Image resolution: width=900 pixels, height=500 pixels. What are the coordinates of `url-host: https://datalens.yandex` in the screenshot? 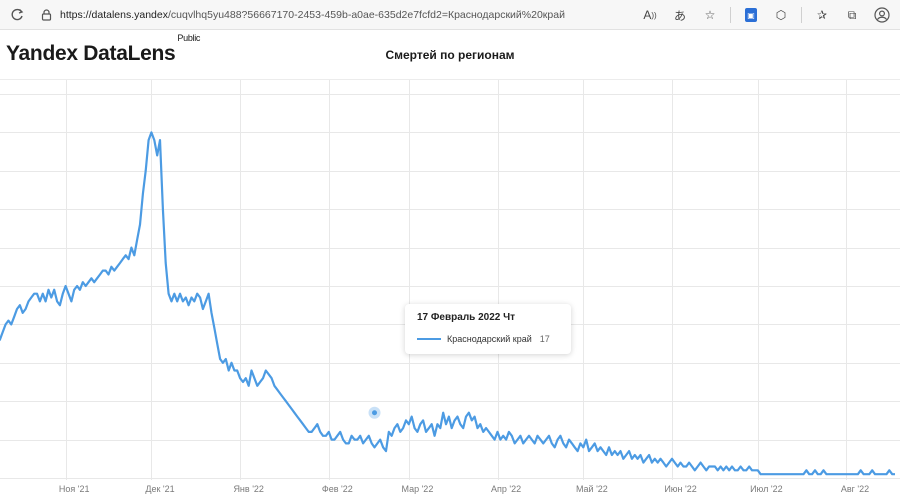 It's located at (114, 15).